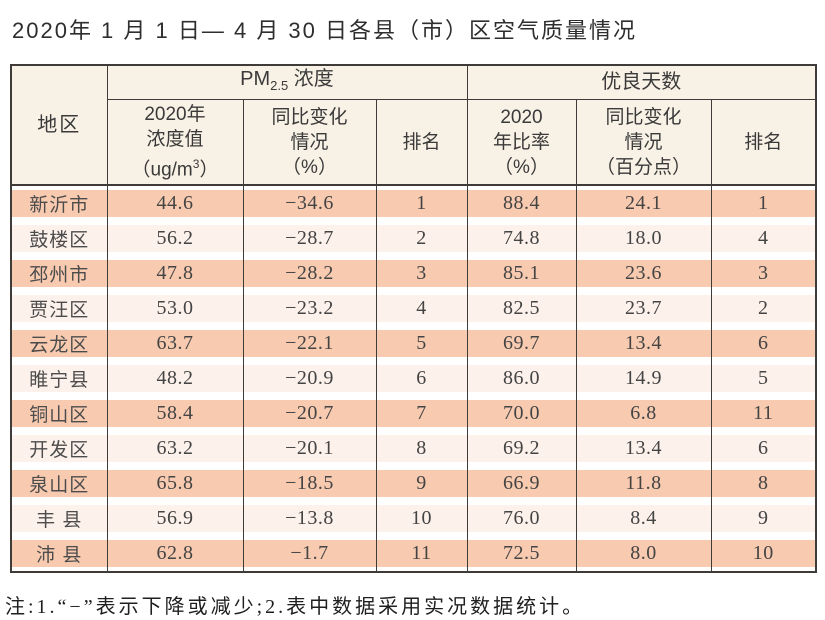 The image size is (825, 620). What do you see at coordinates (309, 554) in the screenshot?
I see `cell-pm-change: −1.7` at bounding box center [309, 554].